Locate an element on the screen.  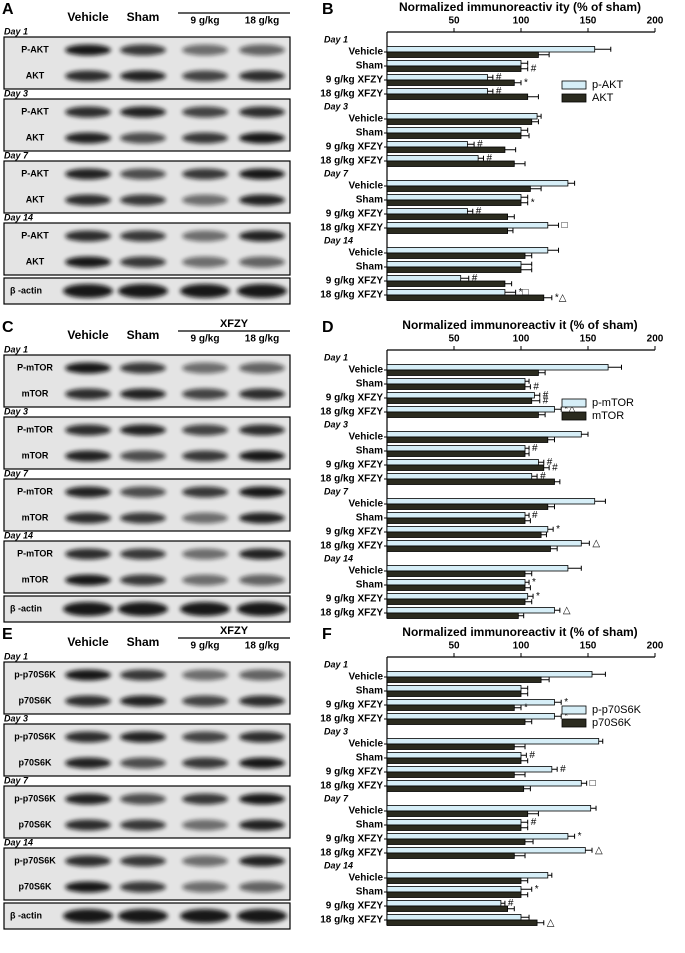
row-label: p-p70S6K is located at coordinates (35, 736).